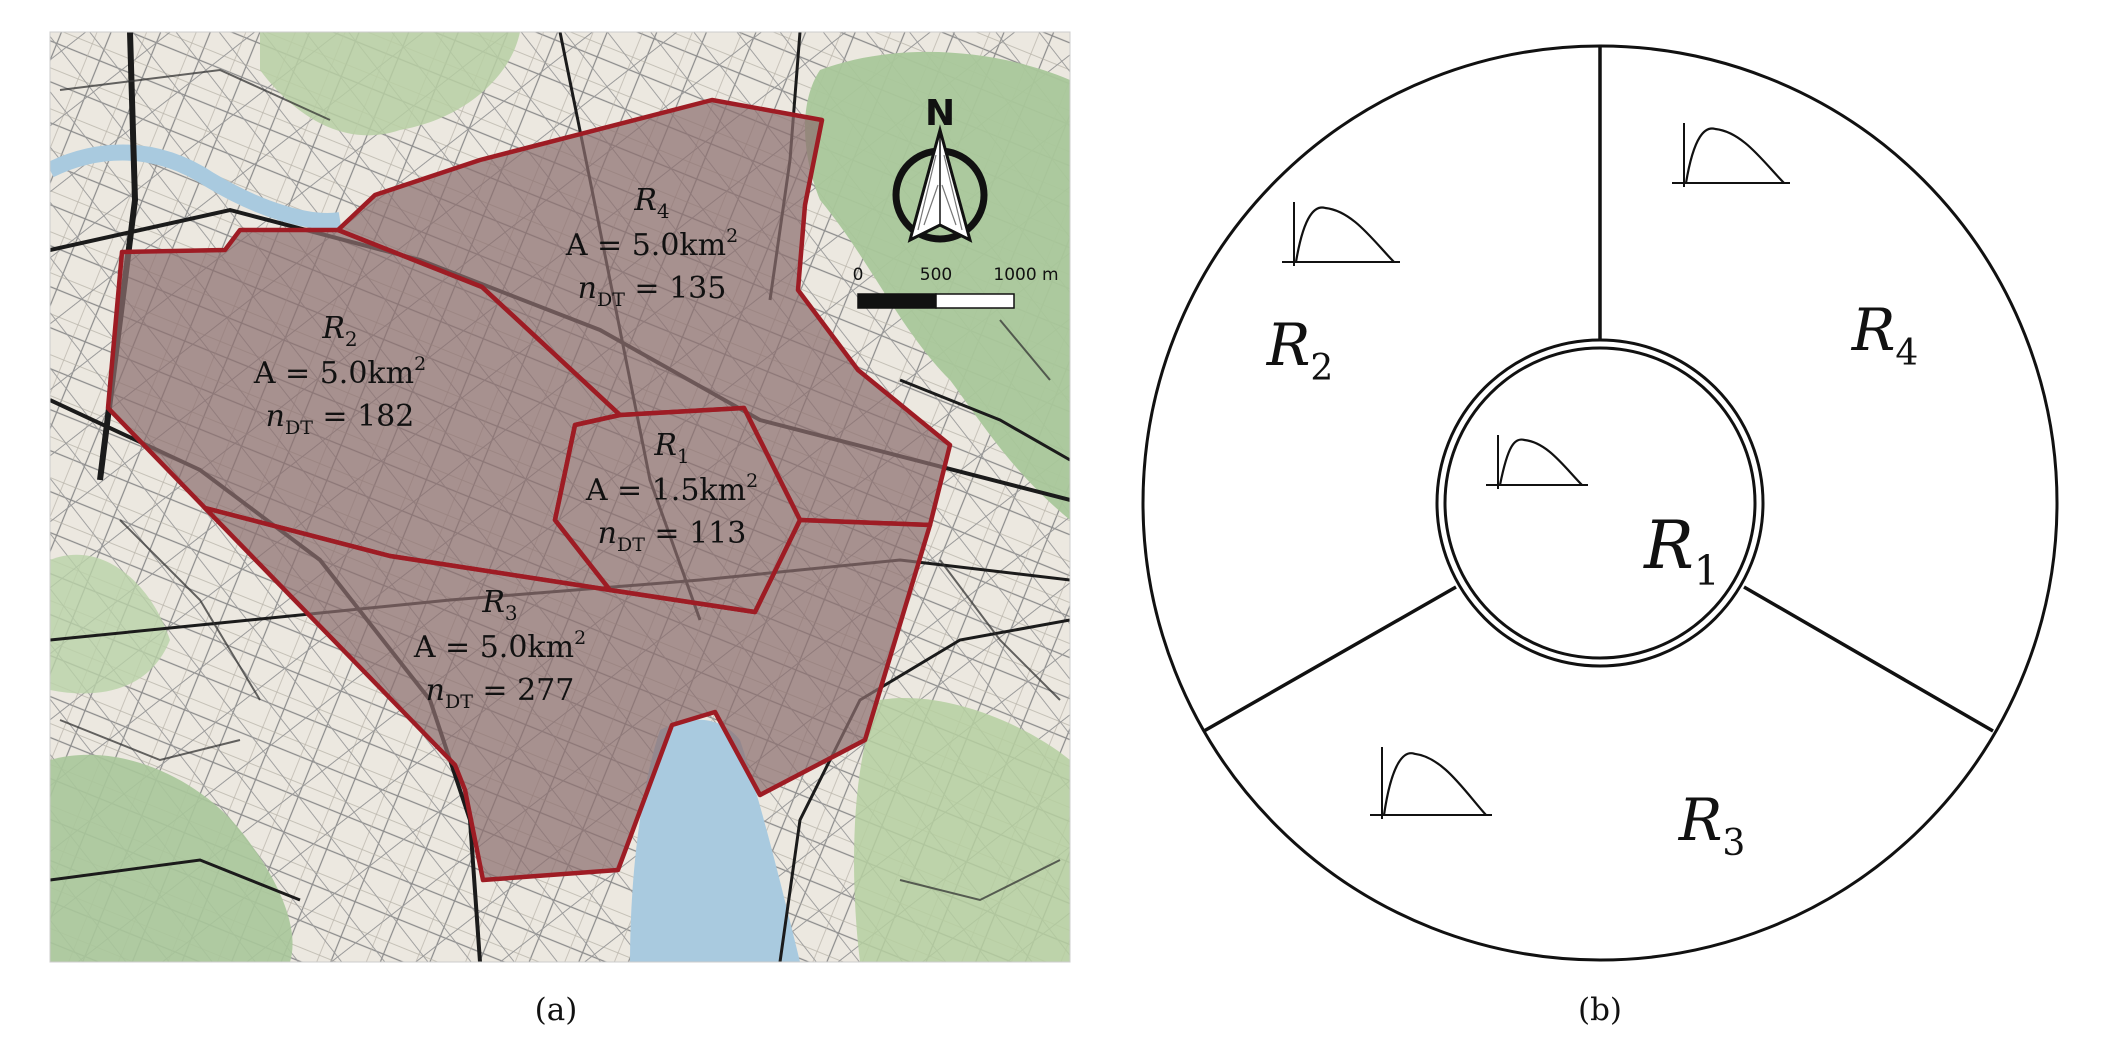  What do you see at coordinates (1681, 551) in the screenshot?
I see `schematic-label-r1: R1` at bounding box center [1681, 551].